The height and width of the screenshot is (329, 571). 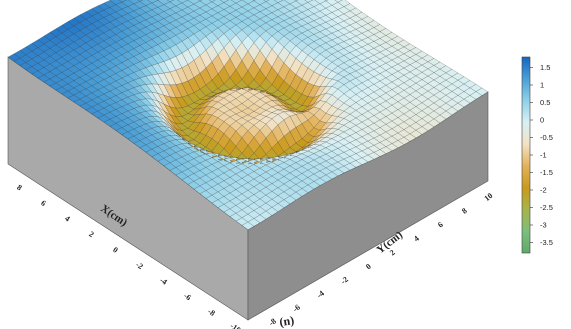 What do you see at coordinates (115, 250) in the screenshot?
I see `x-tick-label: 0` at bounding box center [115, 250].